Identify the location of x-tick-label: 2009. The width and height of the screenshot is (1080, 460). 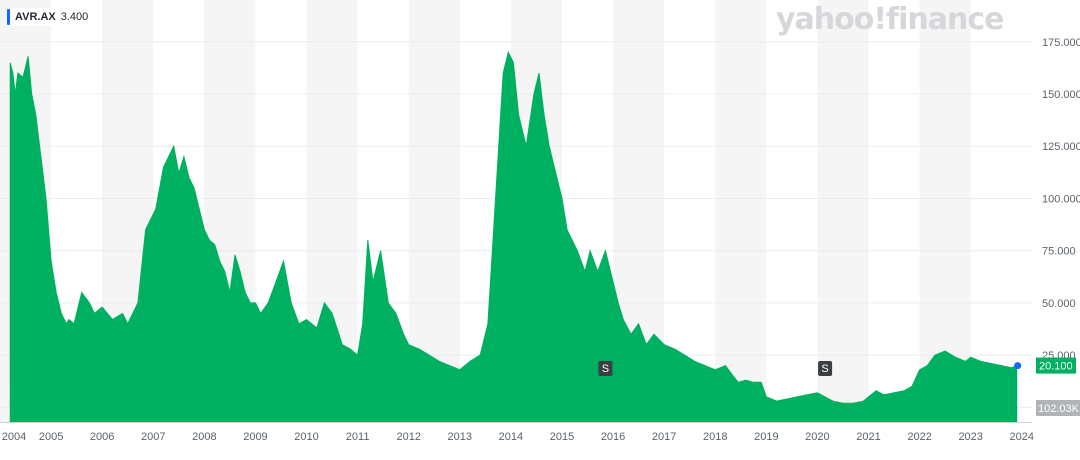
(255, 437).